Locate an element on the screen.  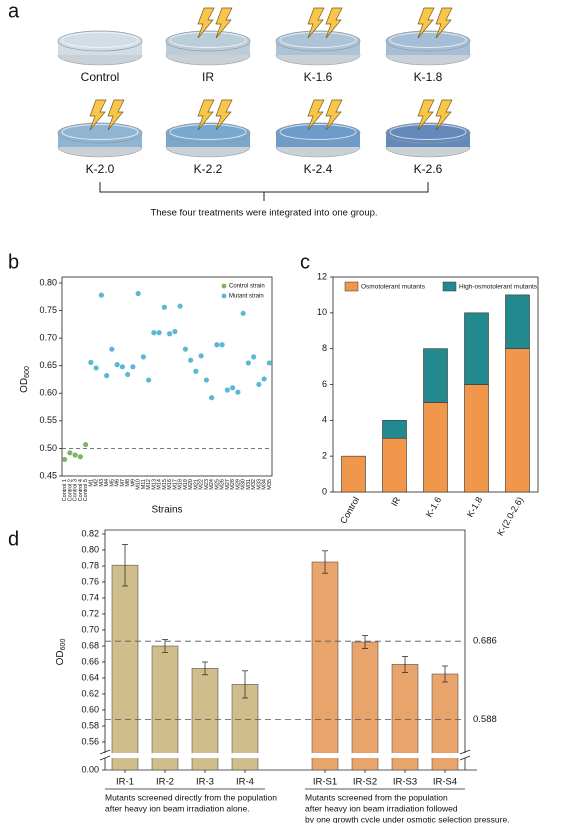
x-tick-label: M8 is located at coordinates (128, 483).